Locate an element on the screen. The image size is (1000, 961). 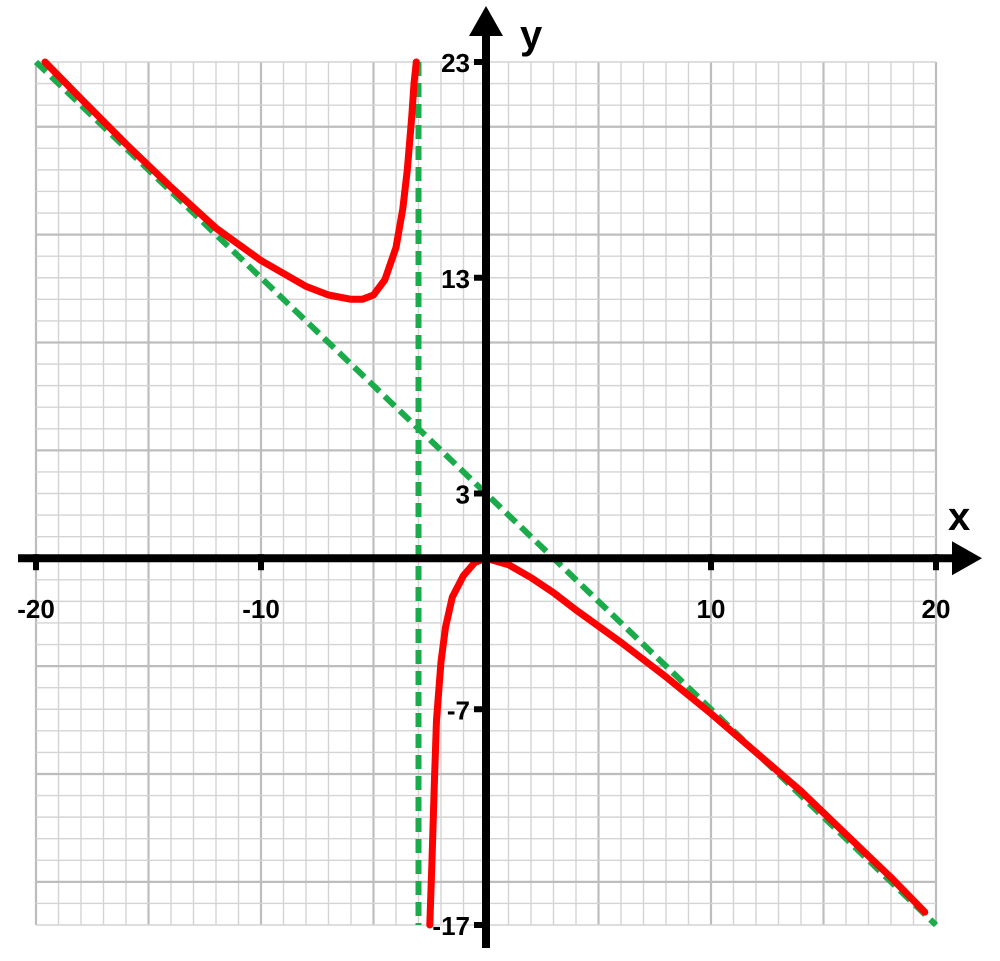
y-axis-label: y is located at coordinates (531, 35).